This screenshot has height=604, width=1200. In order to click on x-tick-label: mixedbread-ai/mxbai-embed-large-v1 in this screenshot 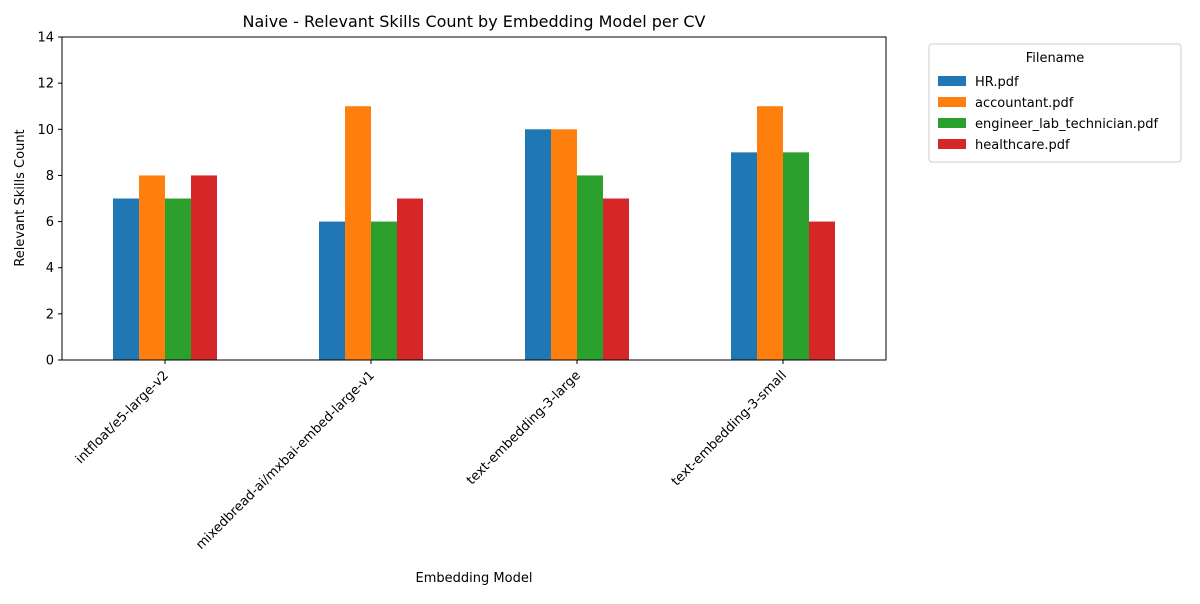, I will do `click(285, 460)`.